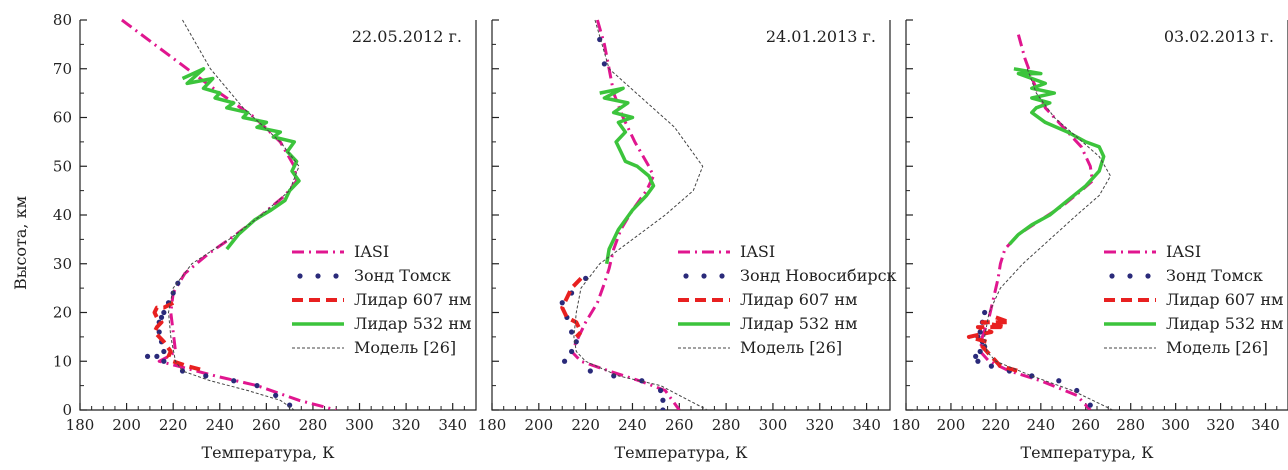  What do you see at coordinates (62, 69) in the screenshot?
I see `y-tick-label: 70` at bounding box center [62, 69].